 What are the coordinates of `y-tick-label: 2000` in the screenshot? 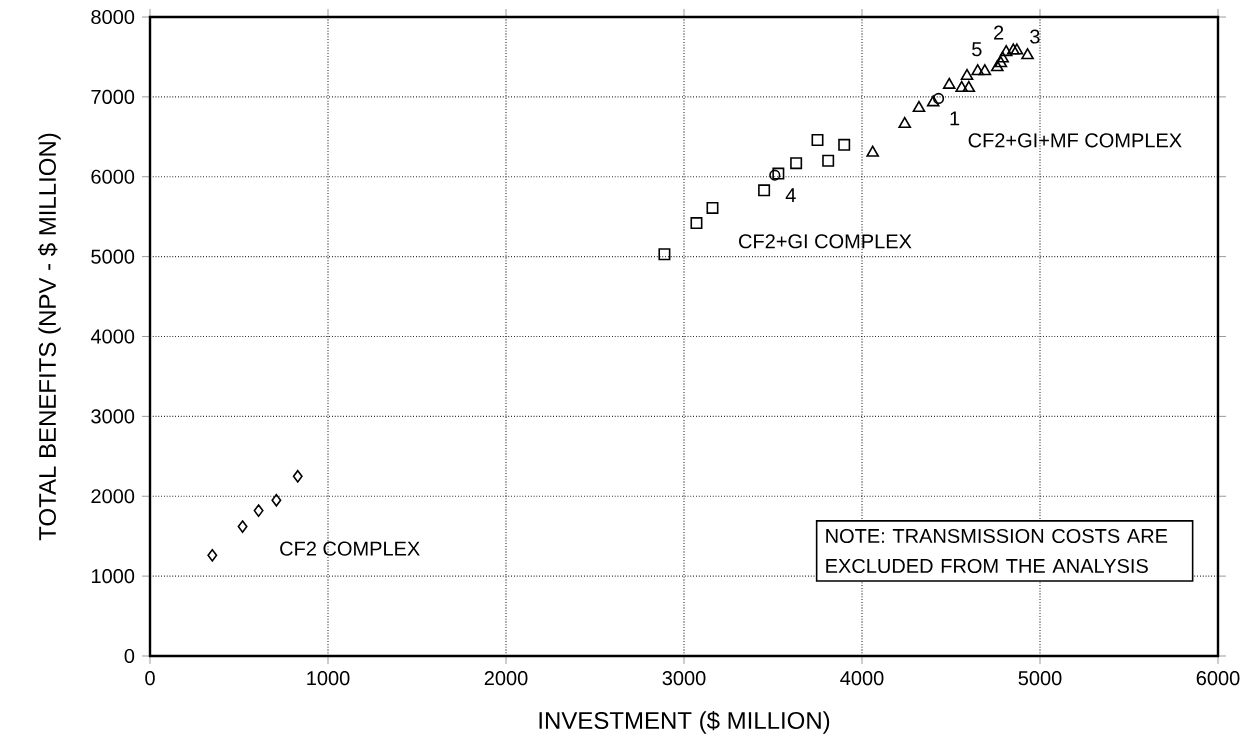 It's located at (113, 496).